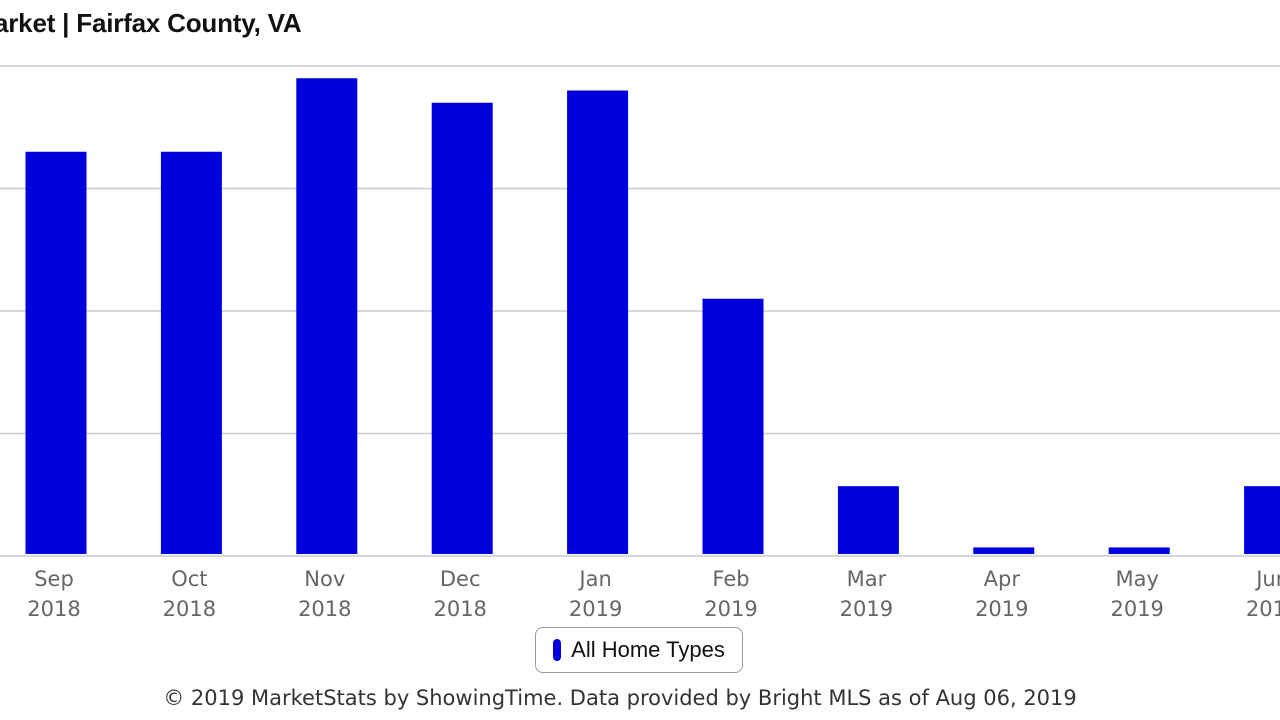 Image resolution: width=1280 pixels, height=720 pixels. I want to click on legend-label: All Home Types, so click(648, 649).